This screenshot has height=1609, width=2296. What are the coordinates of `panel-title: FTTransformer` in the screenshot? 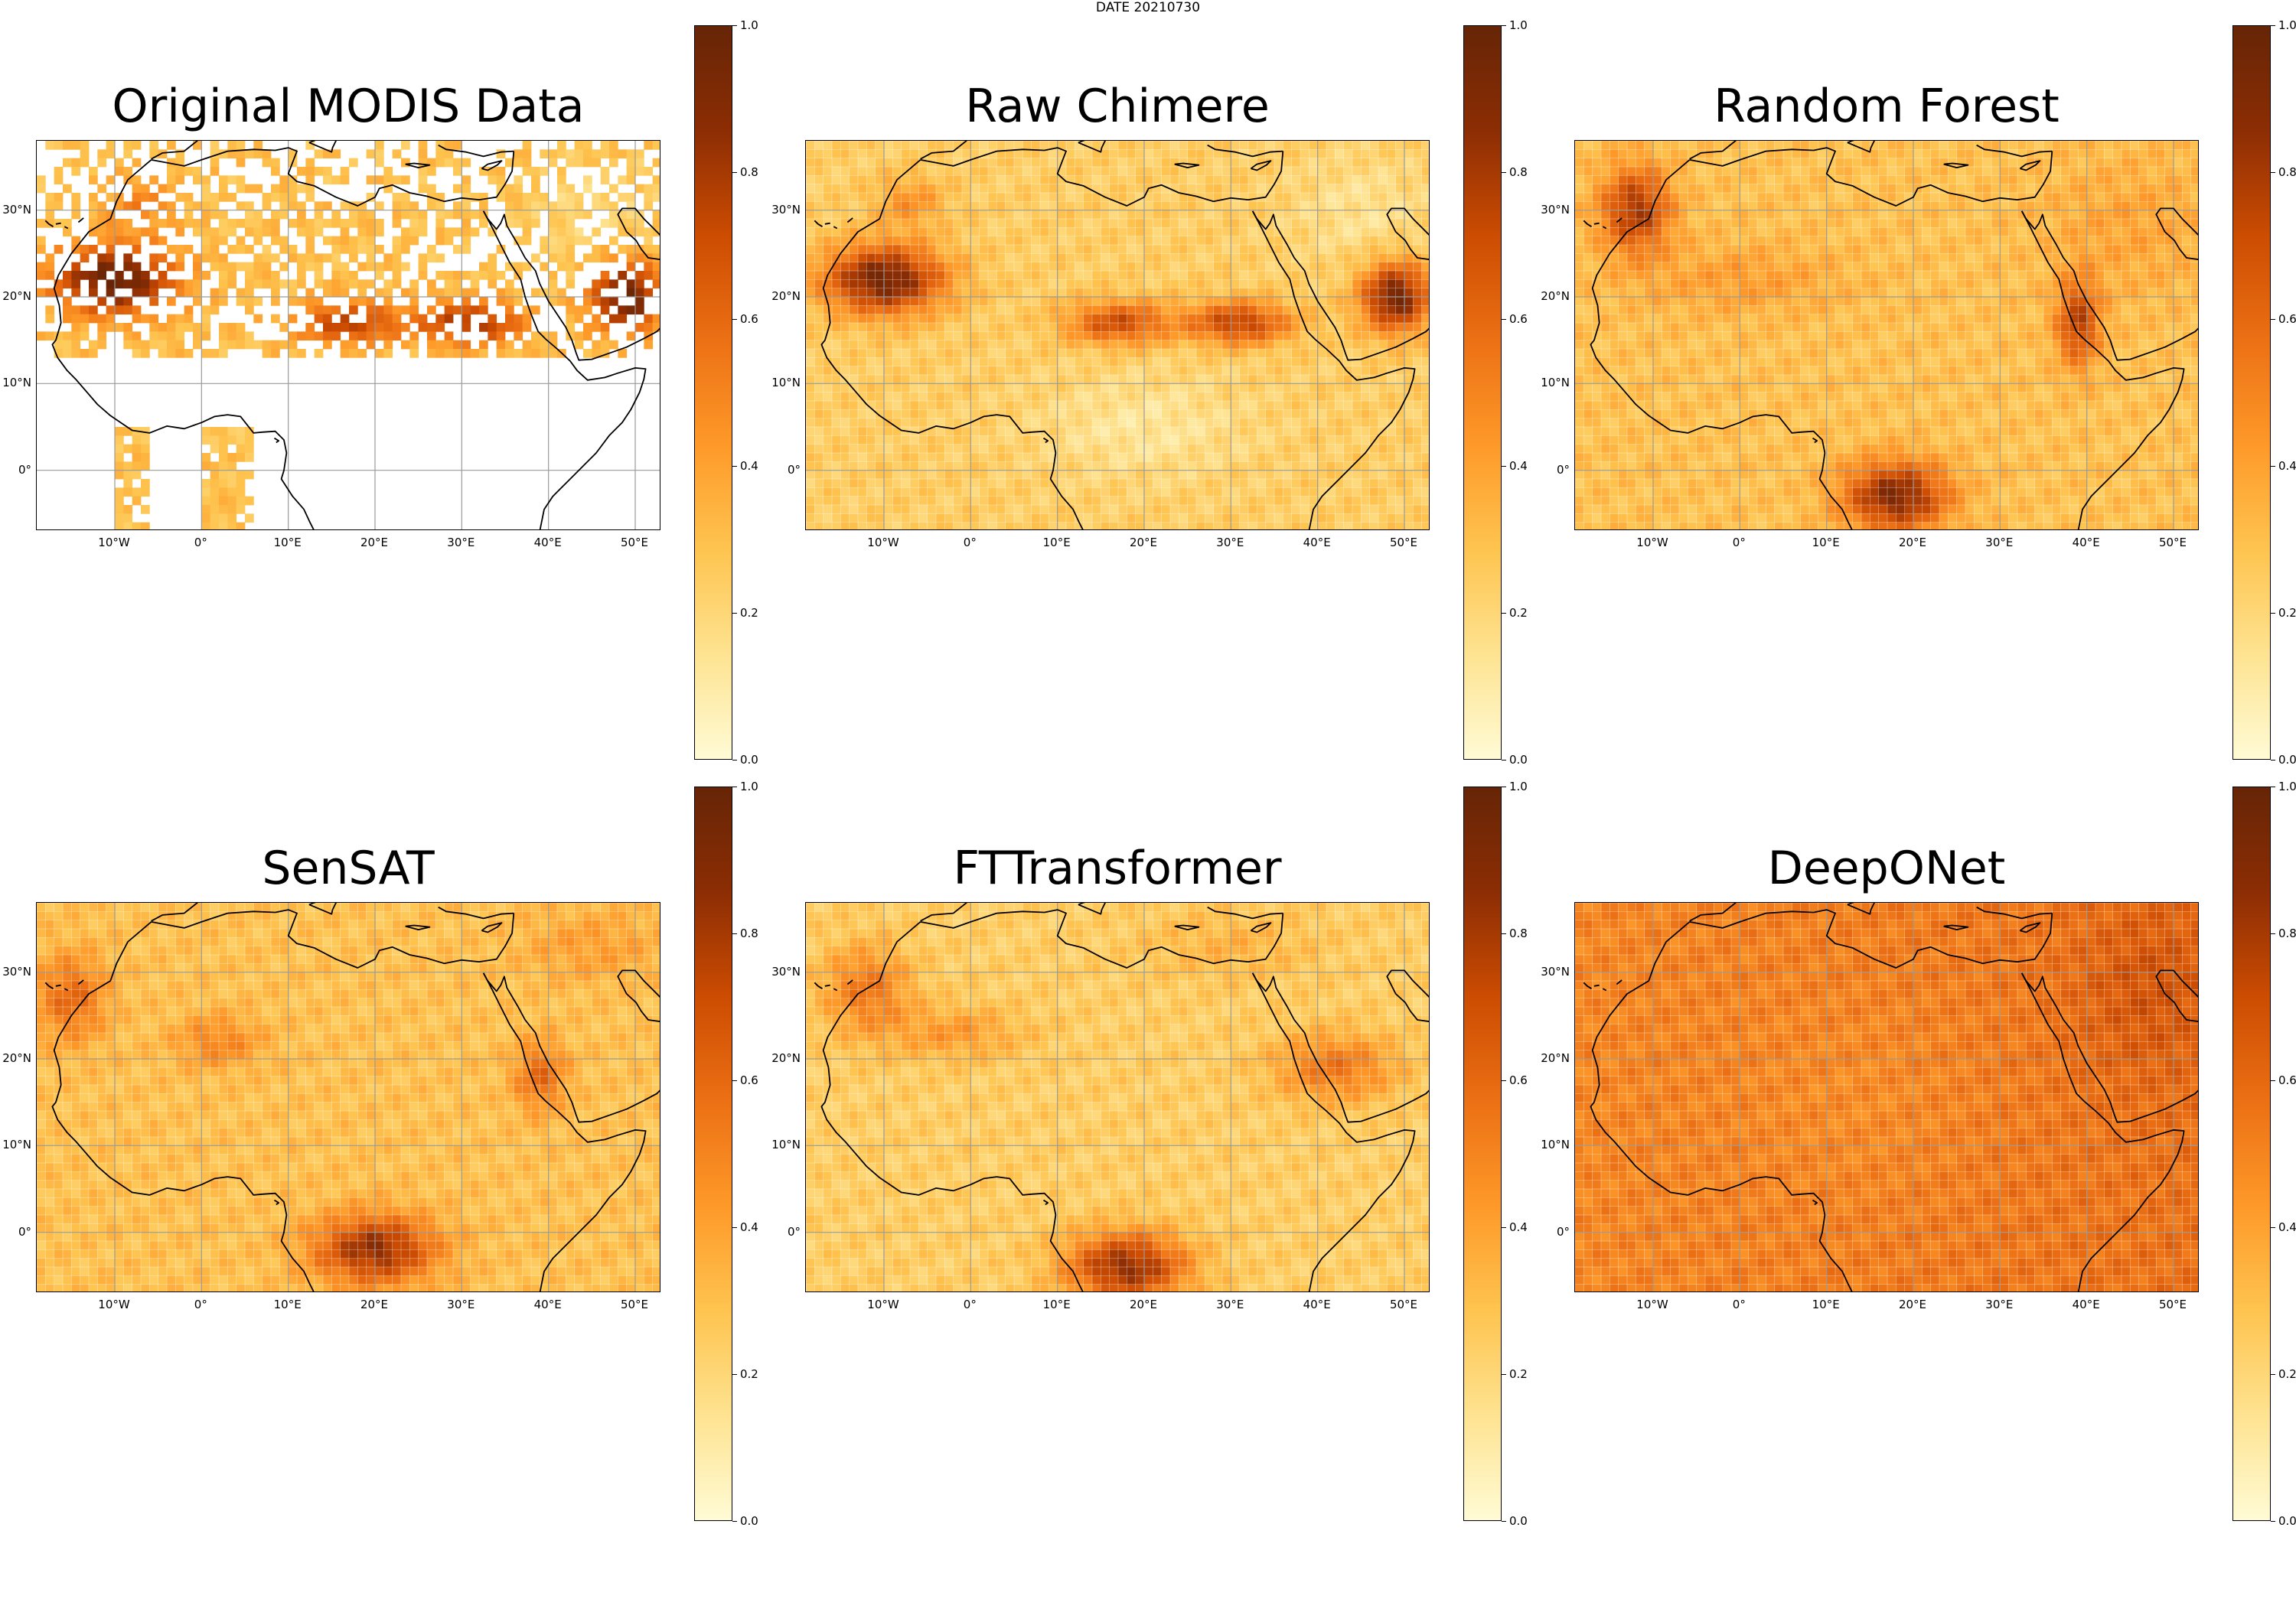 It's located at (1117, 869).